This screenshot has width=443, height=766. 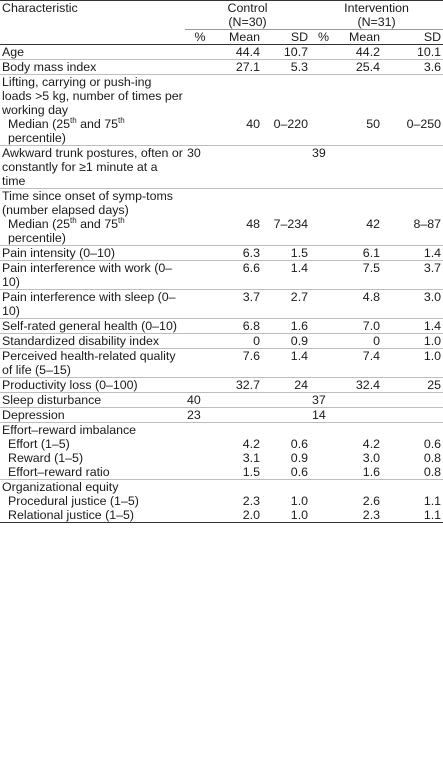 What do you see at coordinates (92, 429) in the screenshot?
I see `row-label: Effort–reward imbalance` at bounding box center [92, 429].